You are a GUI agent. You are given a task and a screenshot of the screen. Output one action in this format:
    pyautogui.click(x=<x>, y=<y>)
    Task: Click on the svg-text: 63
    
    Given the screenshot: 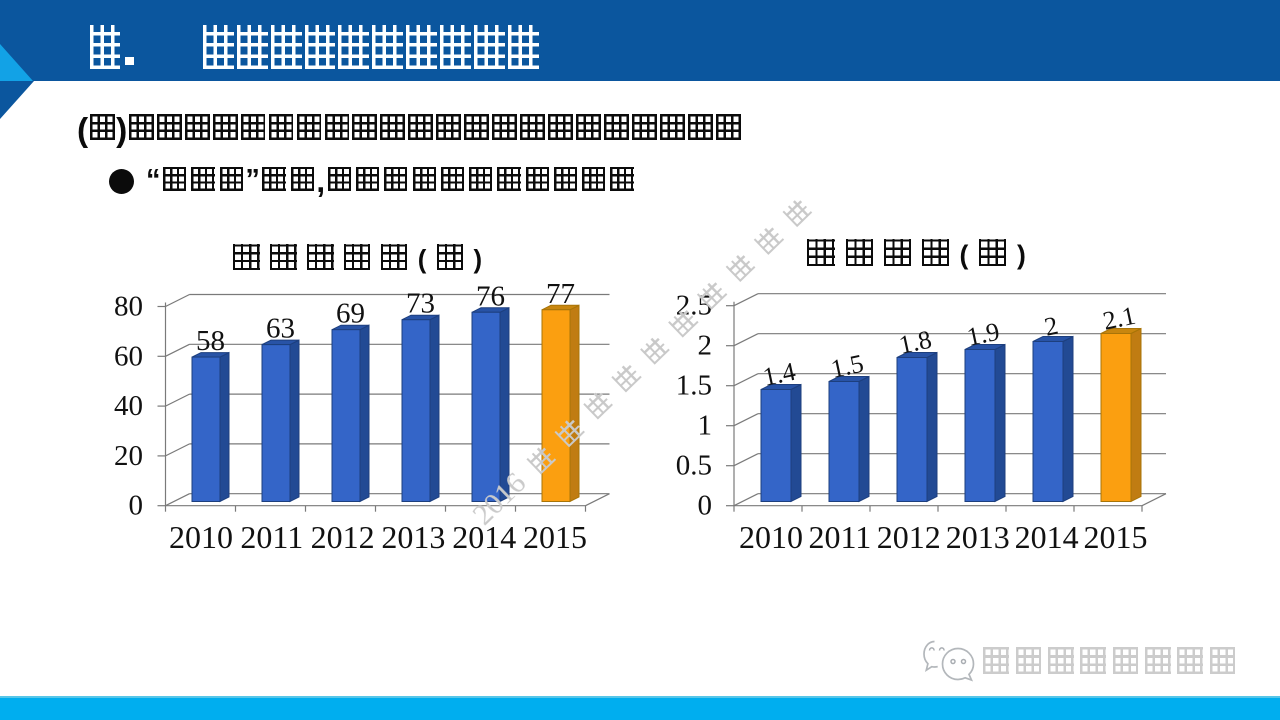 What is the action you would take?
    pyautogui.click(x=280, y=329)
    